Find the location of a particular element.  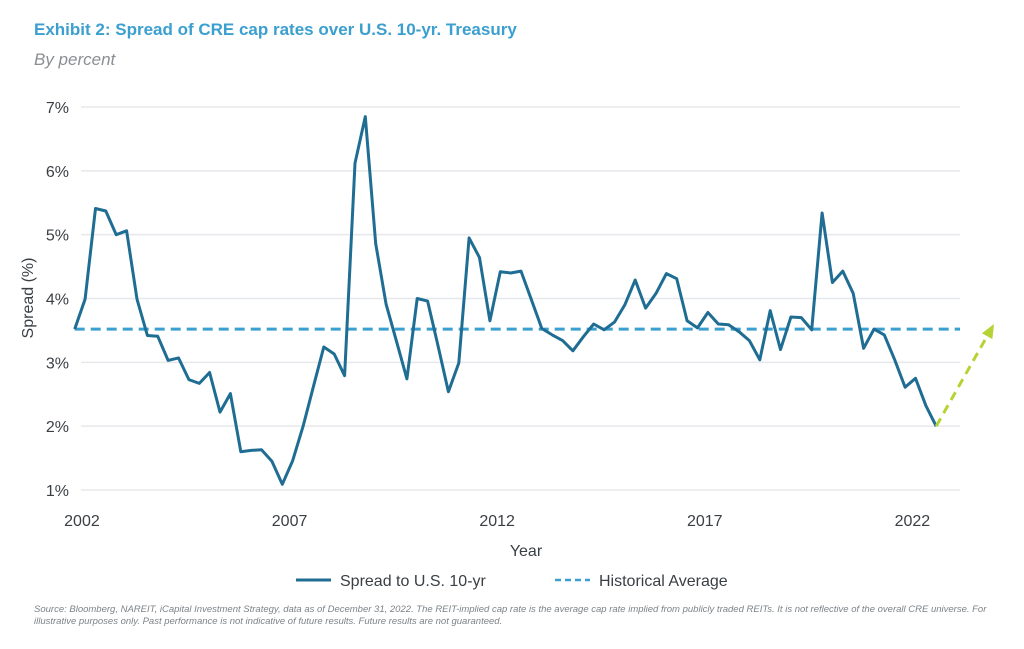

y-axis-ticks: 1% 2% 3% 4% 5% 6% 7% is located at coordinates (57, 300).